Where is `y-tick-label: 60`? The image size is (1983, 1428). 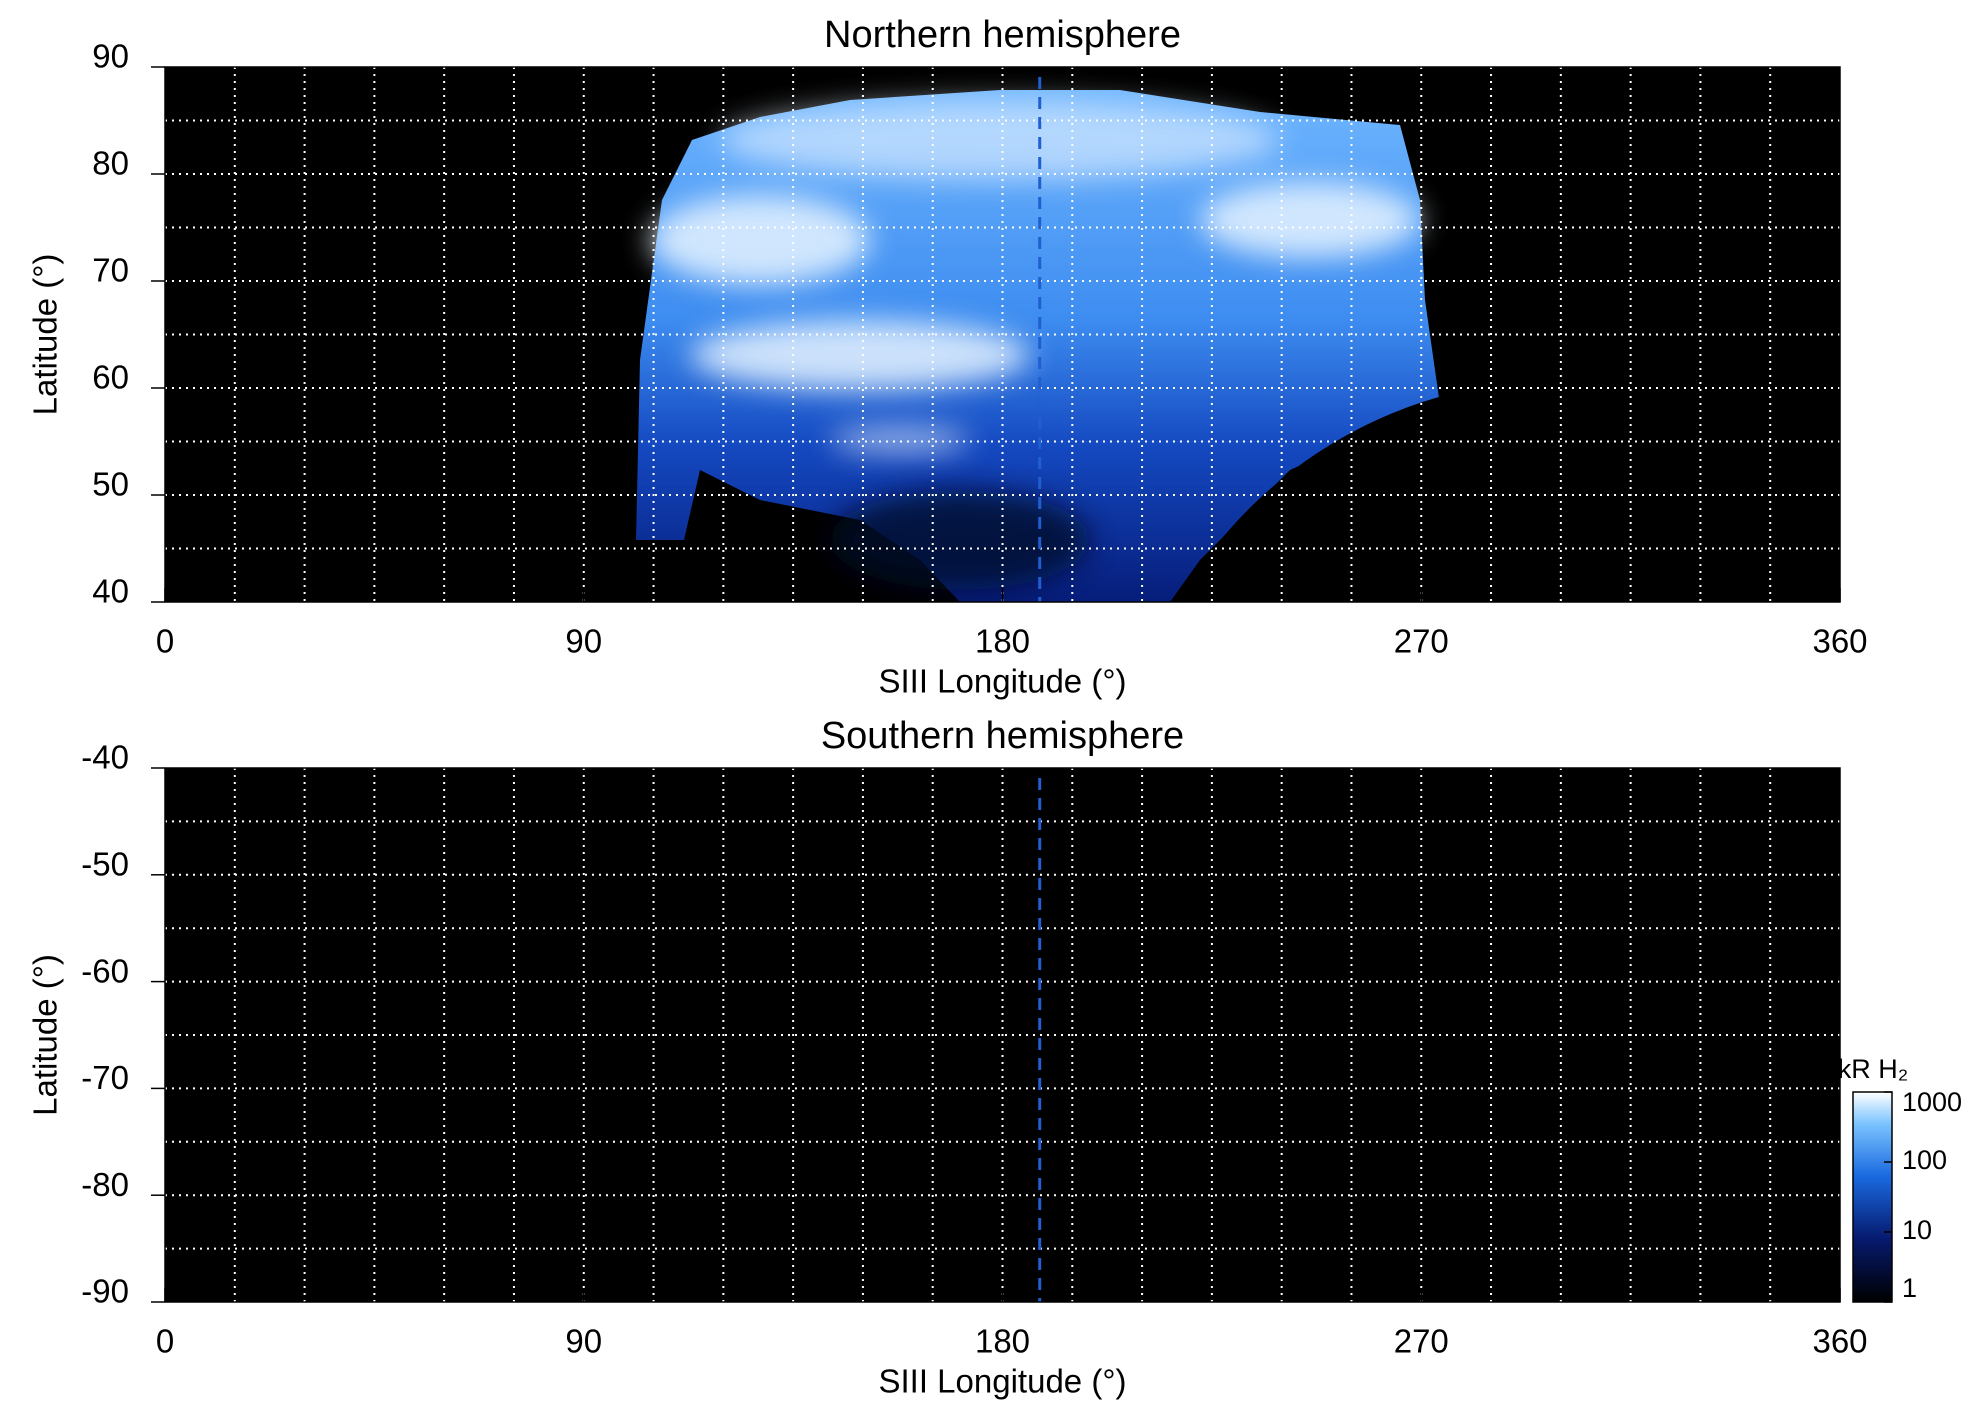
y-tick-label: 60 is located at coordinates (110, 377).